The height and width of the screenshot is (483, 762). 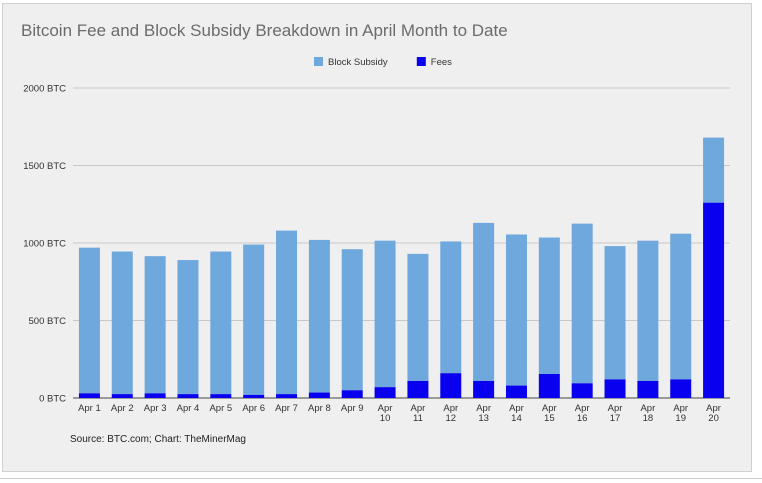 What do you see at coordinates (52, 399) in the screenshot?
I see `y-tick-label: 0 BTC` at bounding box center [52, 399].